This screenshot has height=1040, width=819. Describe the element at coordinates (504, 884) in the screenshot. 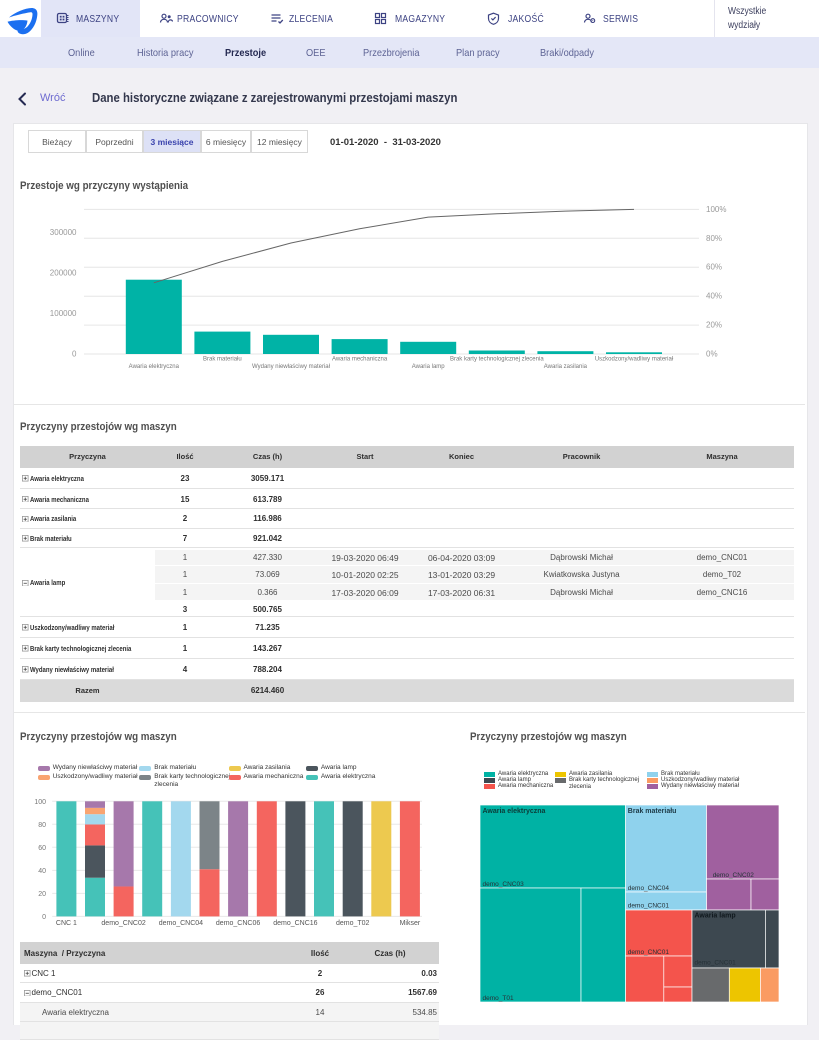

I see `svg-text: demo_CNC03` at that location.